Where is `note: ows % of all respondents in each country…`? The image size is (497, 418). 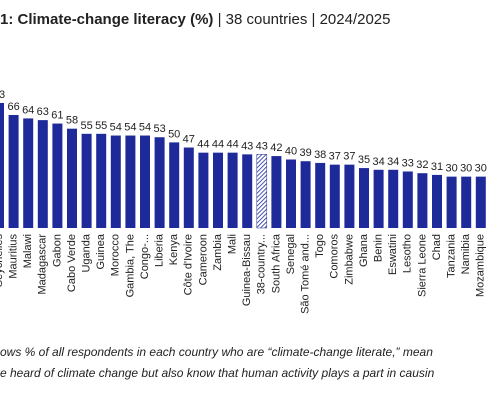 note: ows % of all respondents in each country… is located at coordinates (216, 352).